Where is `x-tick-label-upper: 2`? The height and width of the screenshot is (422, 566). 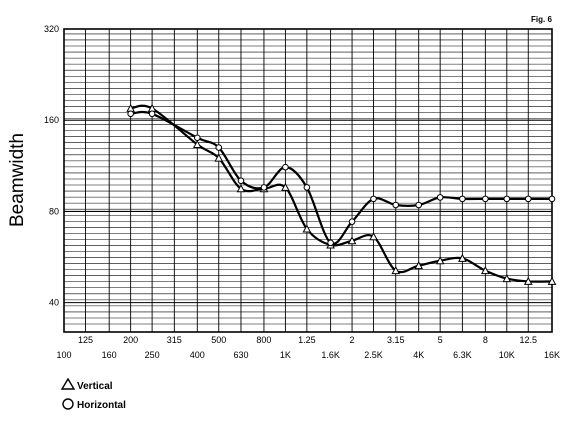 x-tick-label-upper: 2 is located at coordinates (352, 340).